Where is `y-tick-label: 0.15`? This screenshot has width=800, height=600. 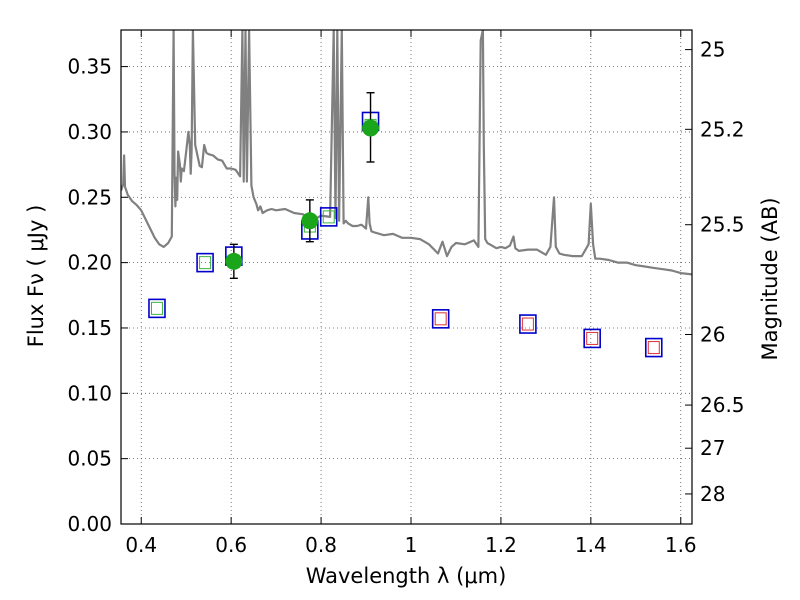 y-tick-label: 0.15 is located at coordinates (89, 328).